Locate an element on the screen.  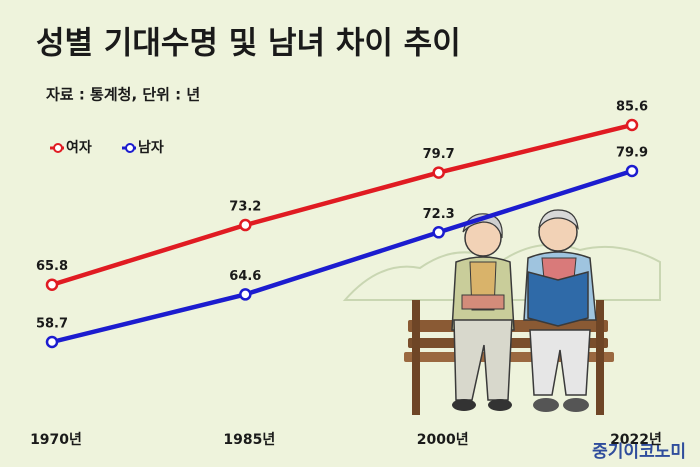
x-tick-label: 2022년 is located at coordinates (636, 440).